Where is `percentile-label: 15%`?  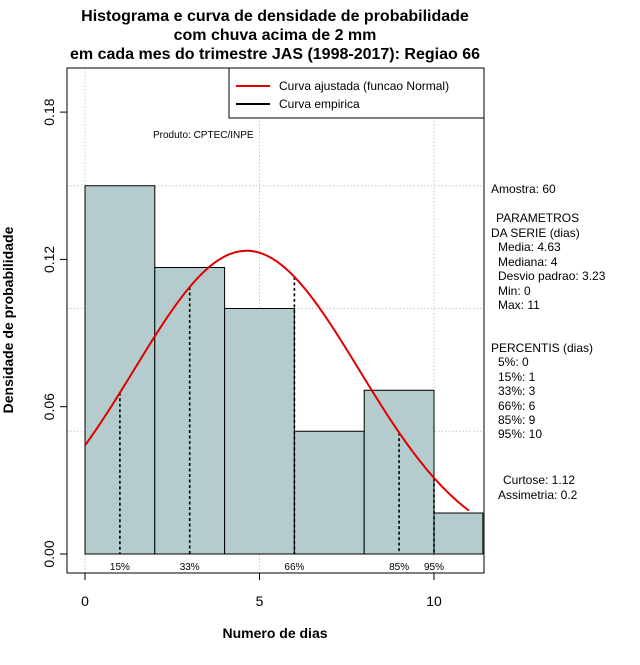
percentile-label: 15% is located at coordinates (120, 567).